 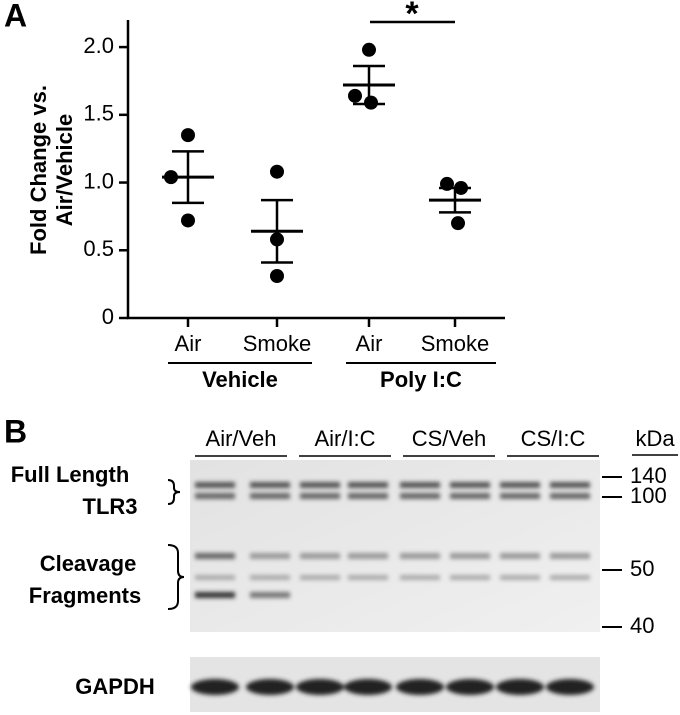 I want to click on marker-label: 140, so click(x=648, y=475).